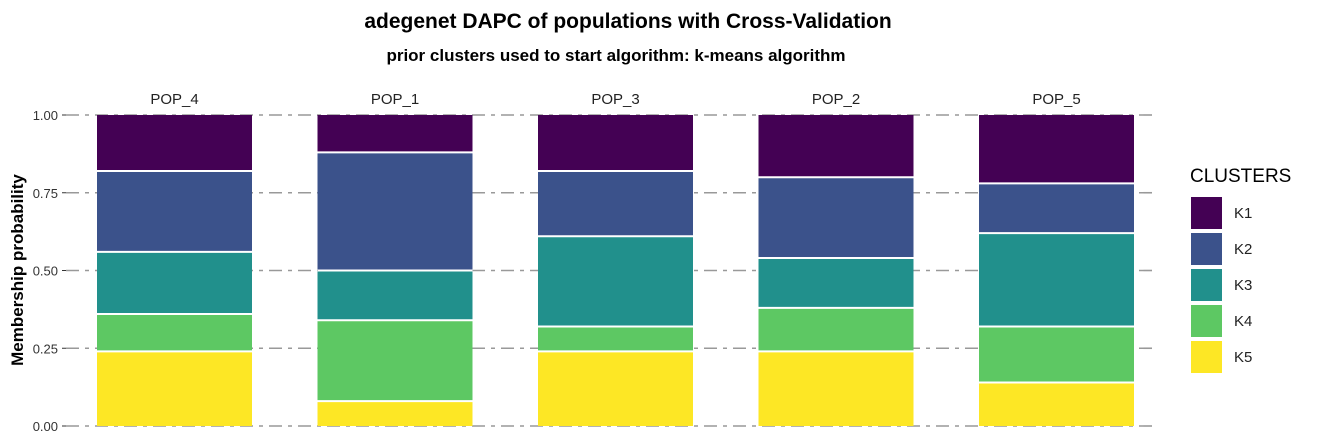 This screenshot has height=443, width=1318. I want to click on y-tick-label: 0.50, so click(45, 271).